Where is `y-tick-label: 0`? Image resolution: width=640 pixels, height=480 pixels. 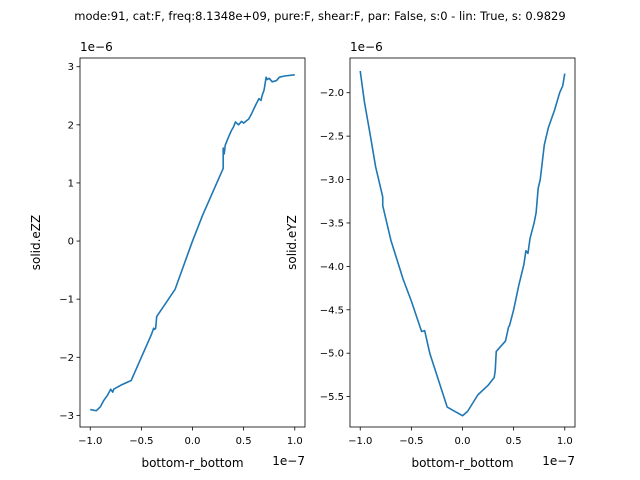
y-tick-label: 0 is located at coordinates (71, 242).